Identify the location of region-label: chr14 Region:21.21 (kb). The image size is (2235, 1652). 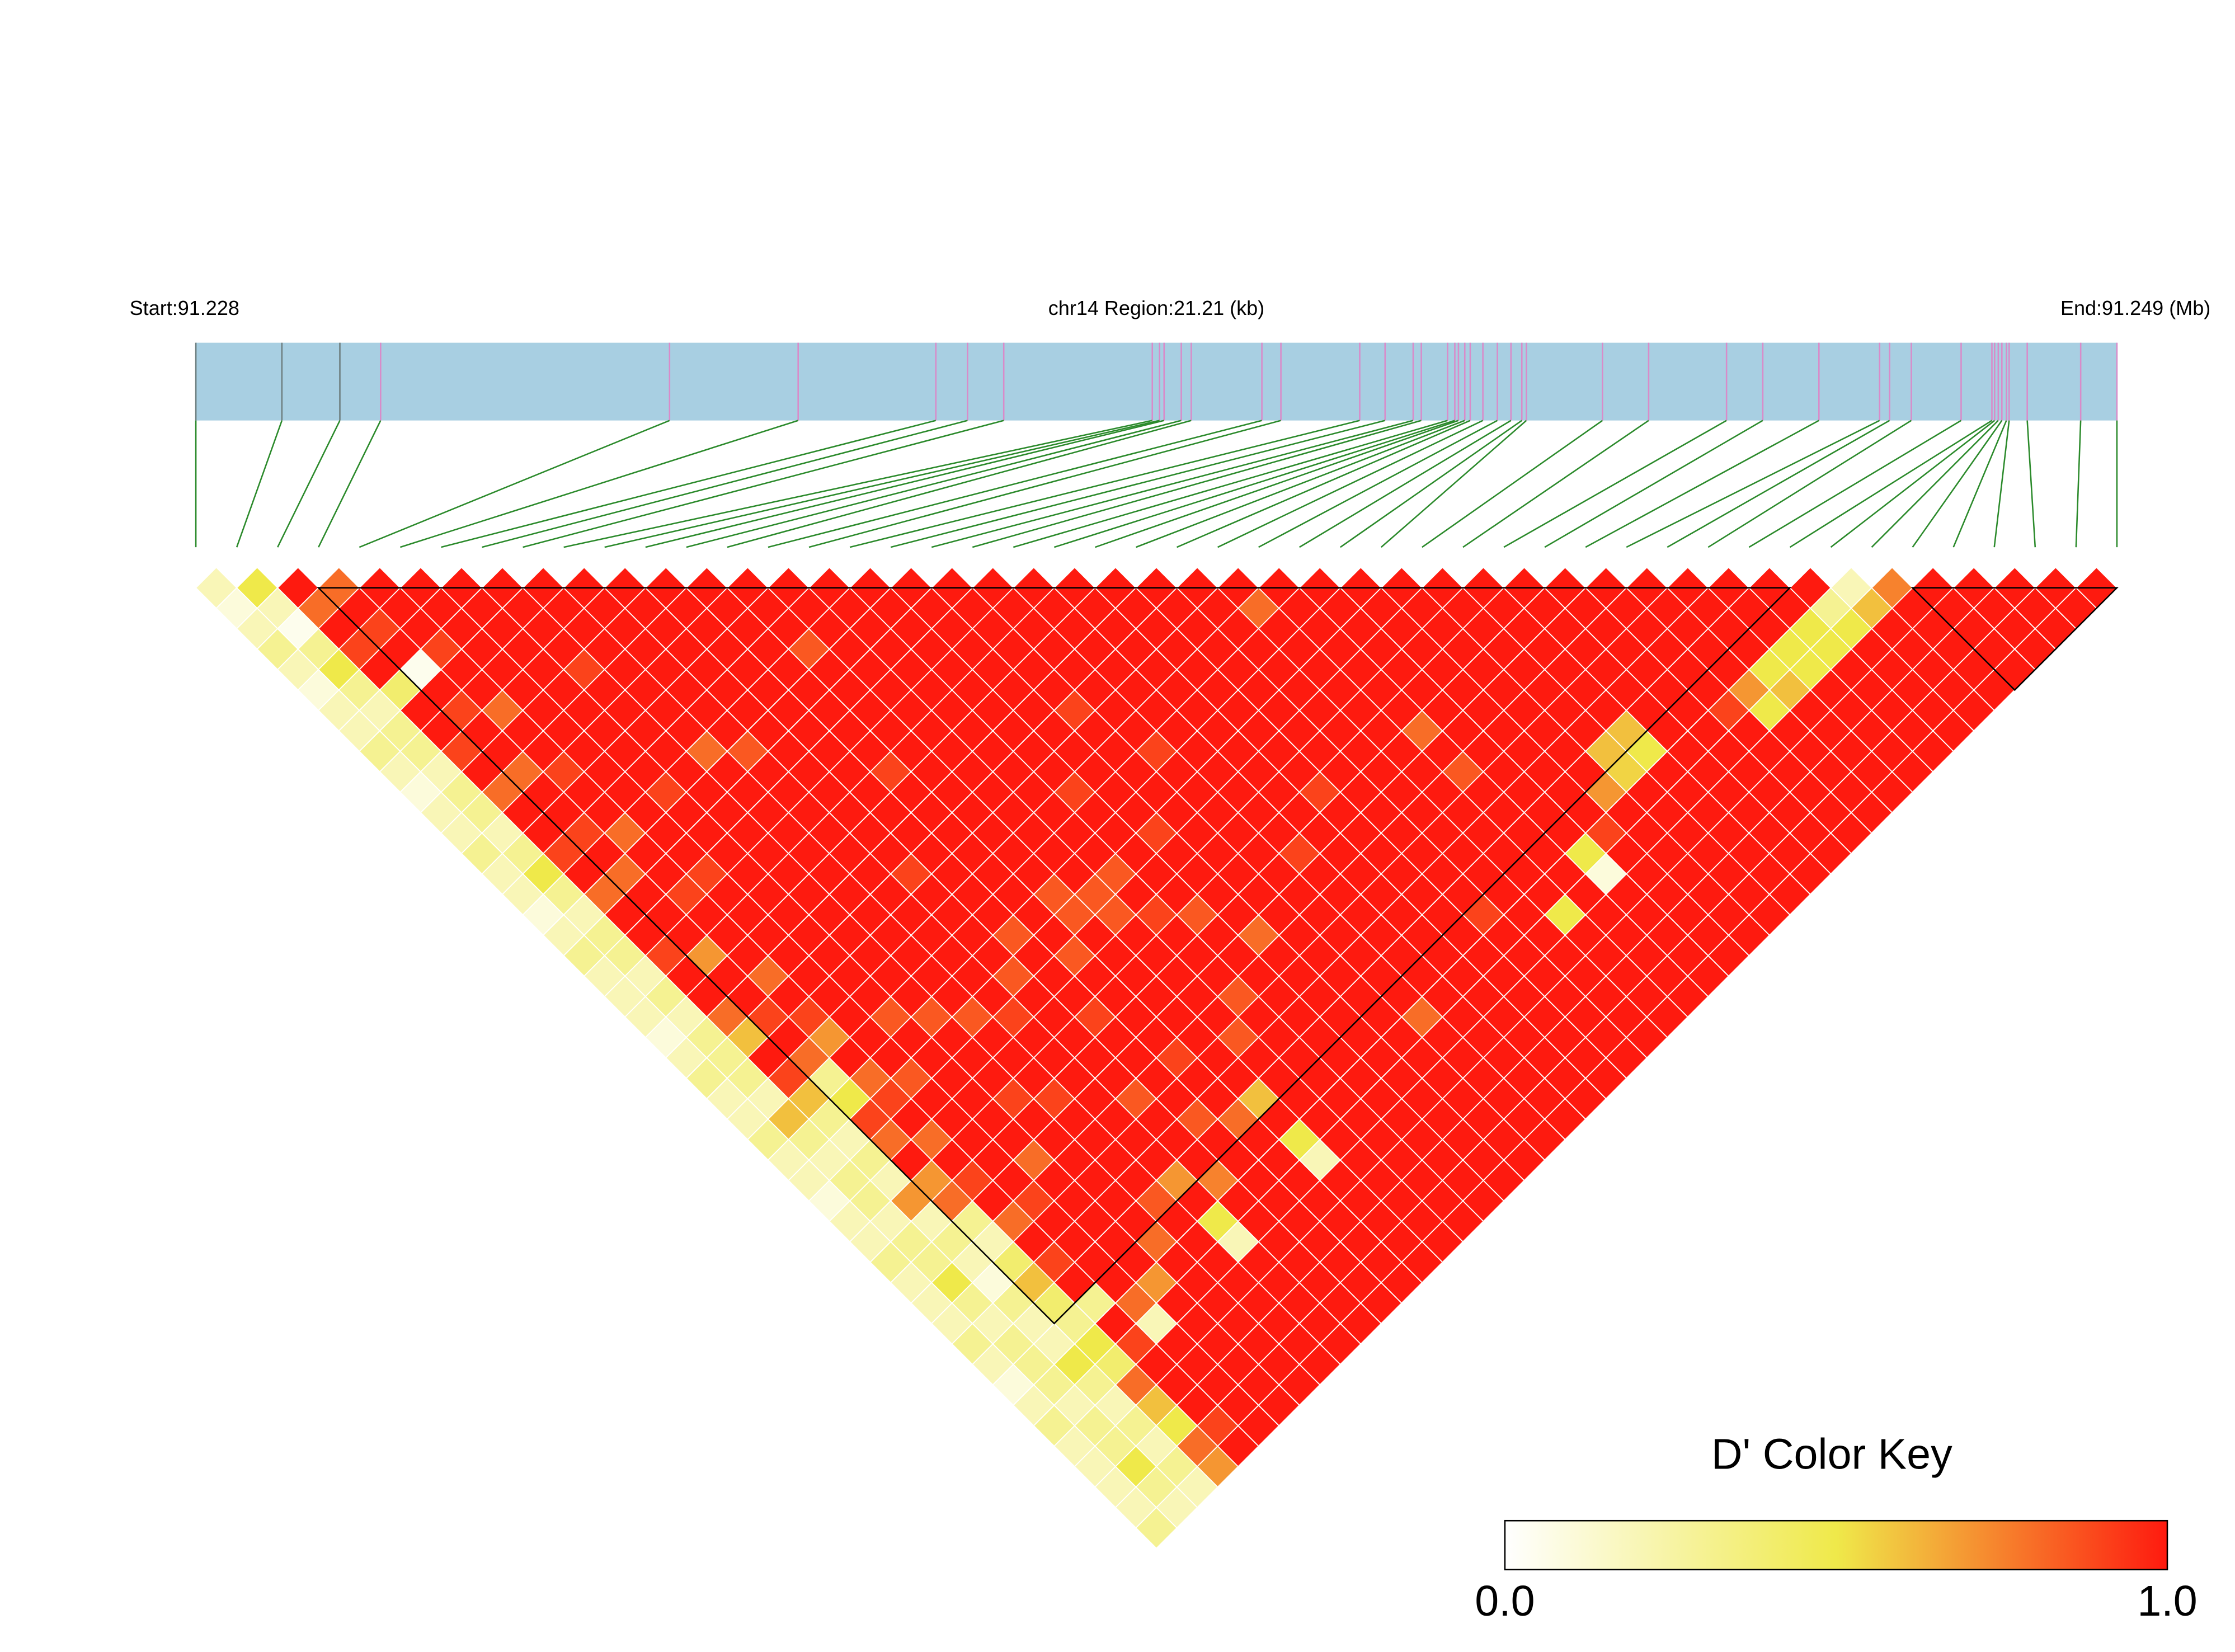
(1156, 308).